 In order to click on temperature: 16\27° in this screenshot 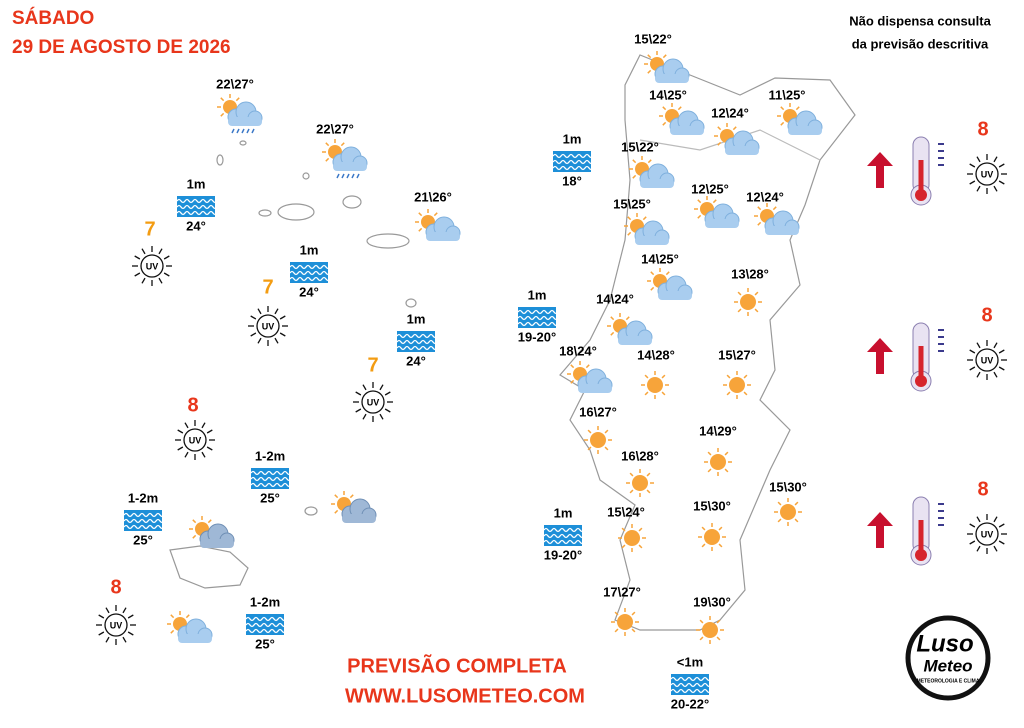, I will do `click(598, 411)`.